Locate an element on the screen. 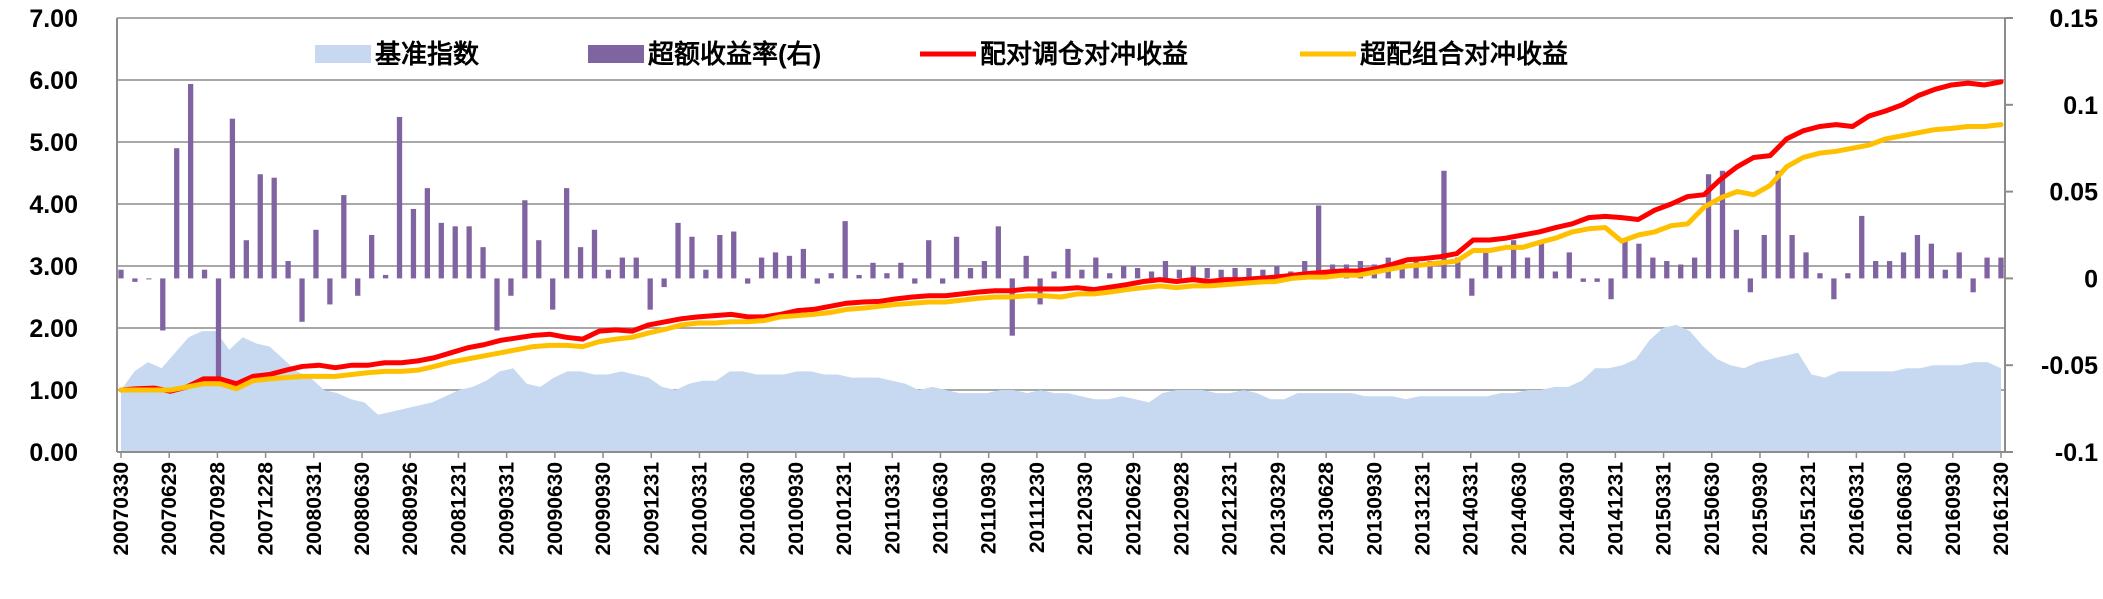 The width and height of the screenshot is (2103, 599). x-tick-label: 20140331 is located at coordinates (1471, 509).